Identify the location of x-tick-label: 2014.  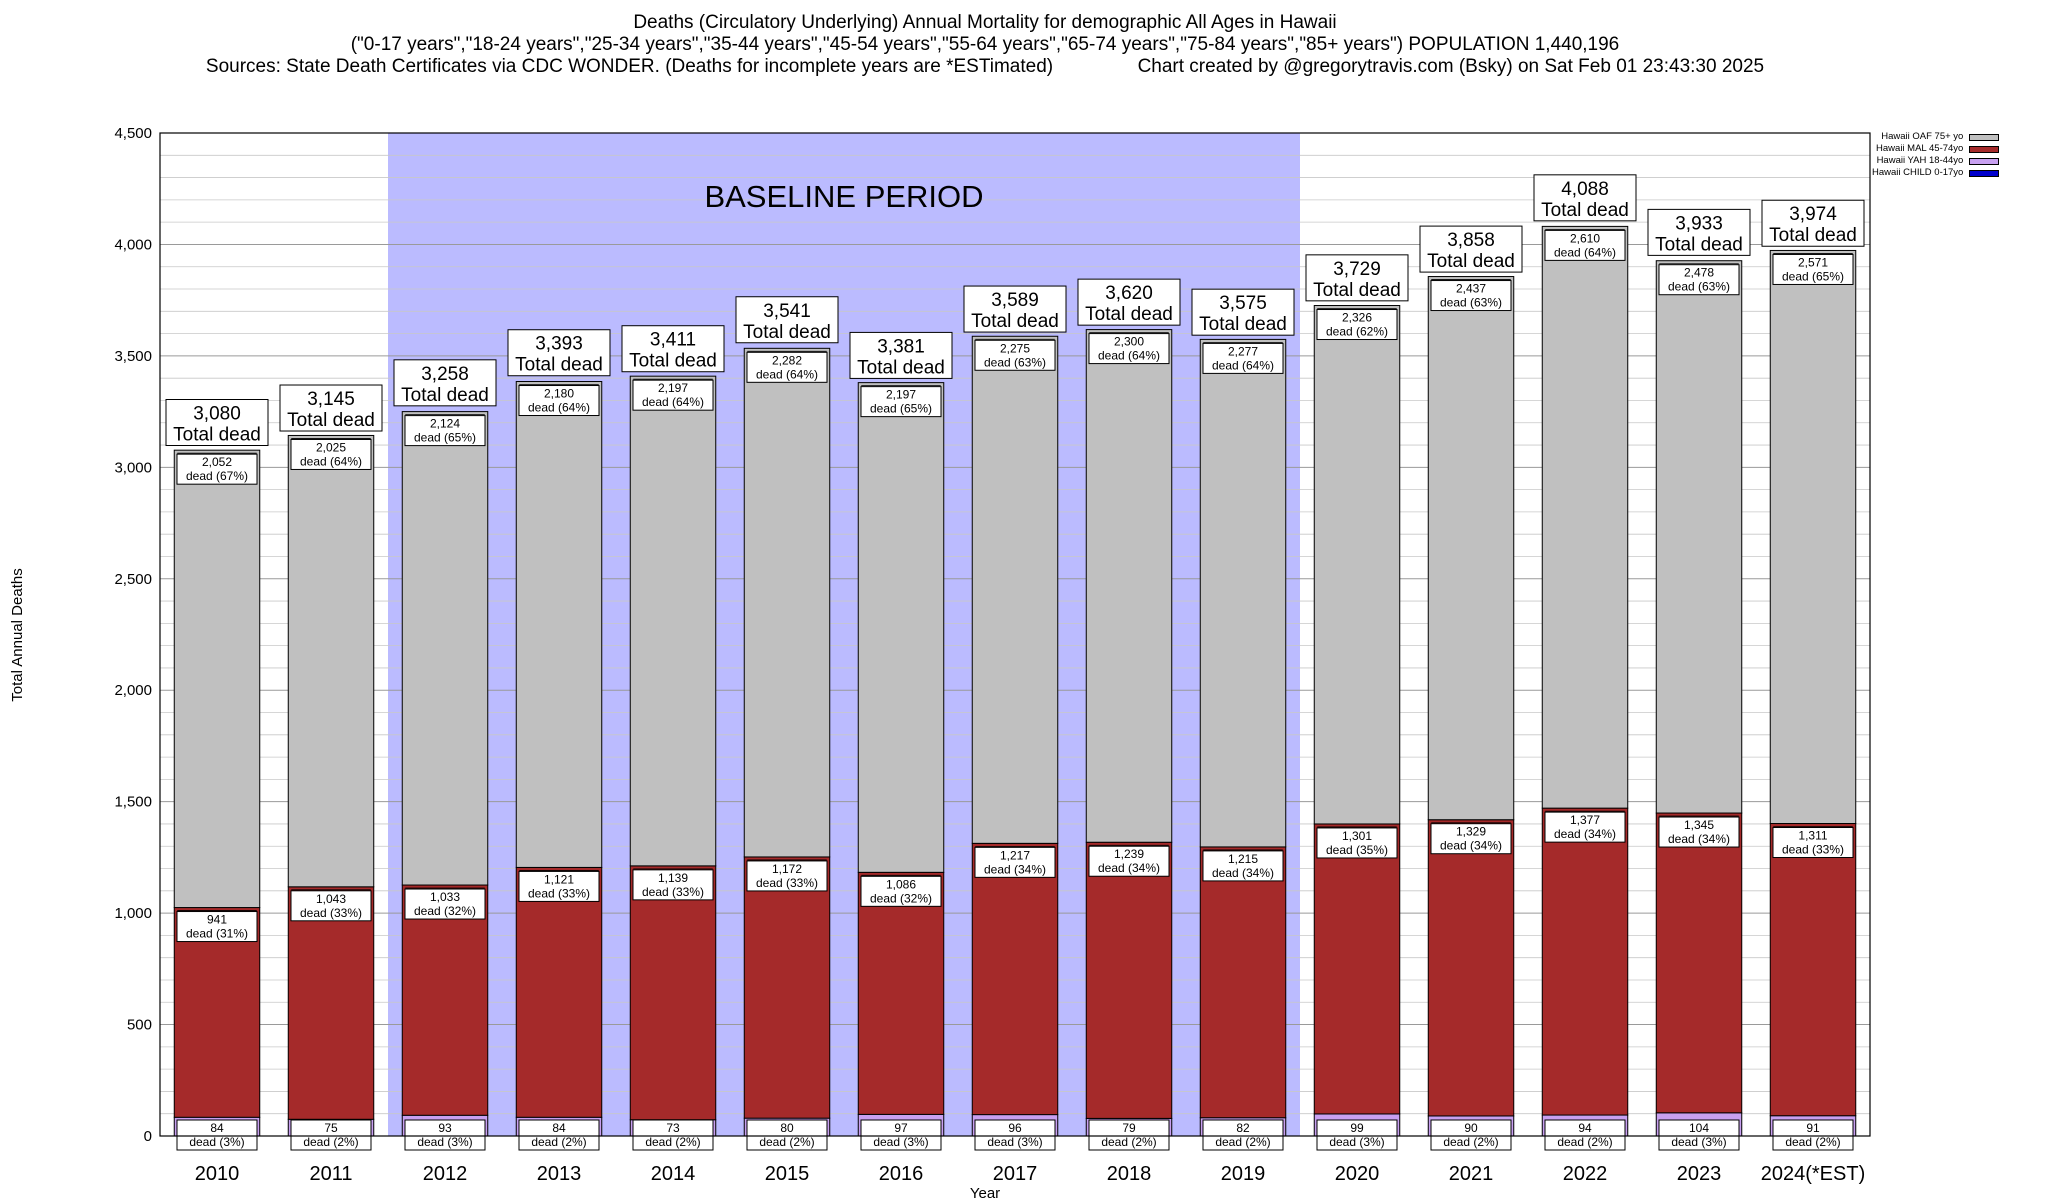
(673, 1174).